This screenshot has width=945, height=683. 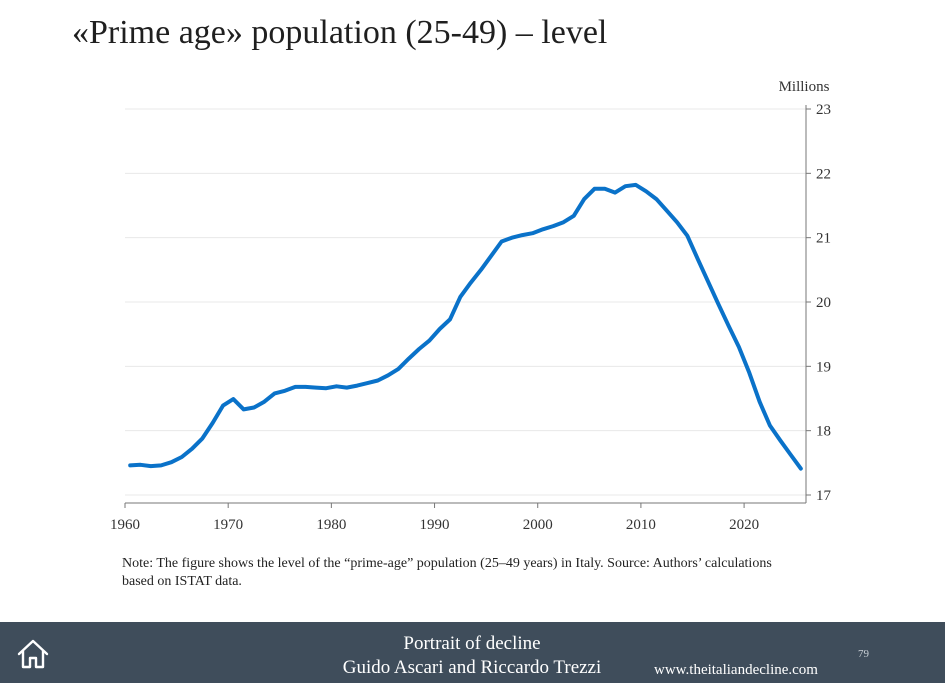 What do you see at coordinates (824, 496) in the screenshot?
I see `y-tick-label-17: 17` at bounding box center [824, 496].